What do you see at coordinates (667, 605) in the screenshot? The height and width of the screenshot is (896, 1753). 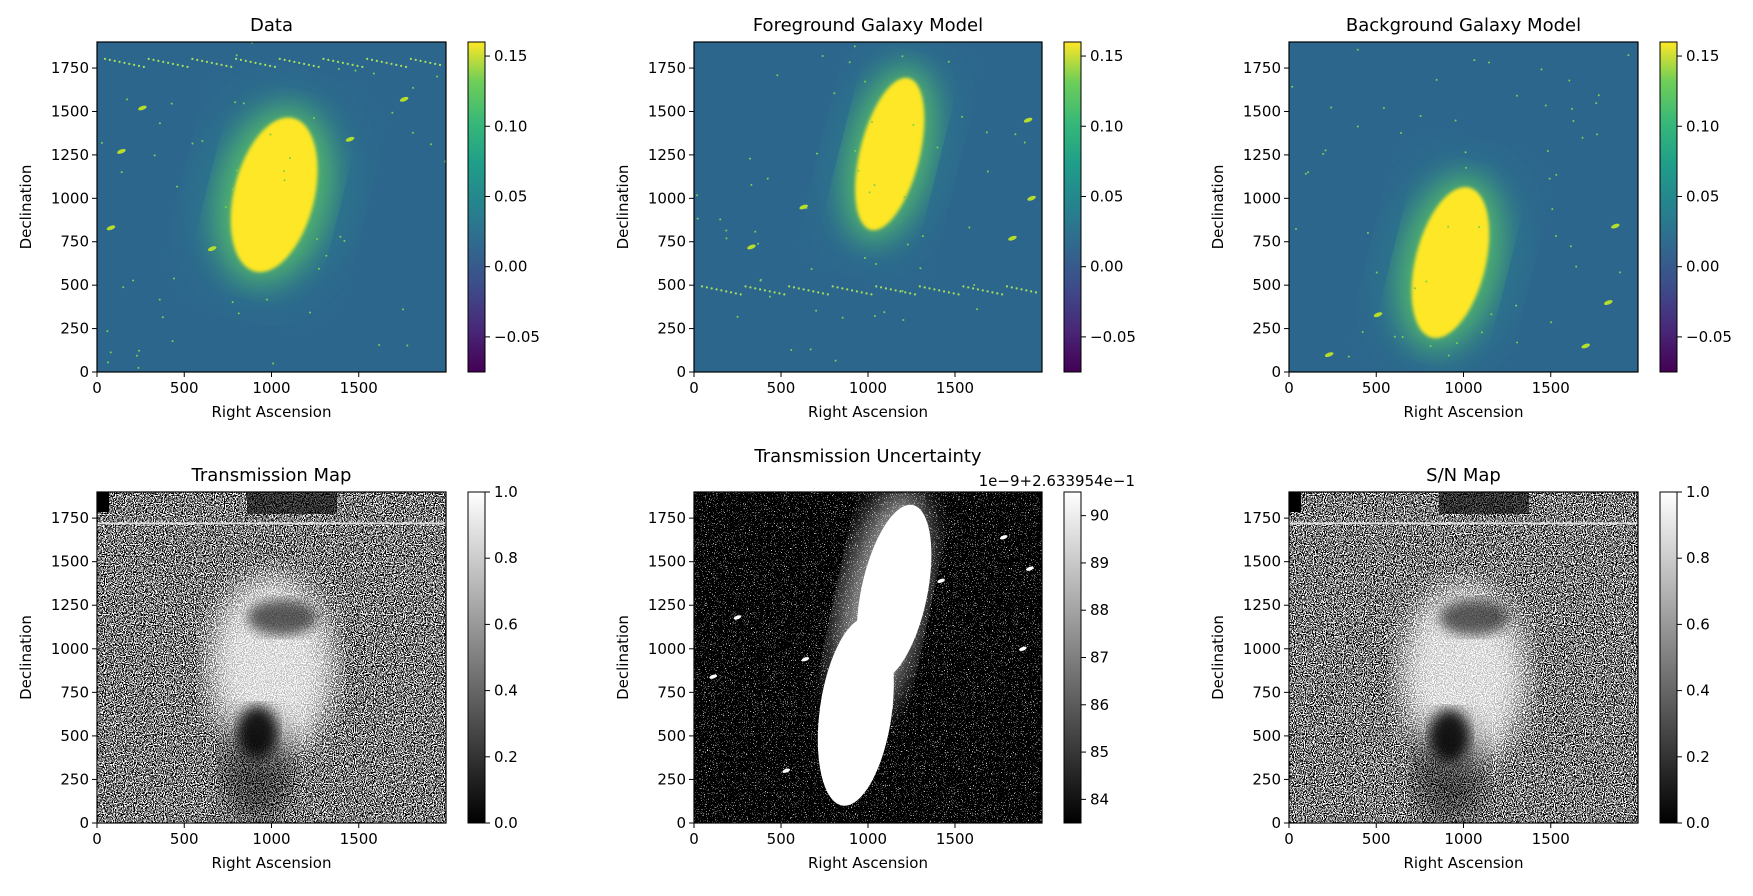 I see `y-tick-label: 1250` at bounding box center [667, 605].